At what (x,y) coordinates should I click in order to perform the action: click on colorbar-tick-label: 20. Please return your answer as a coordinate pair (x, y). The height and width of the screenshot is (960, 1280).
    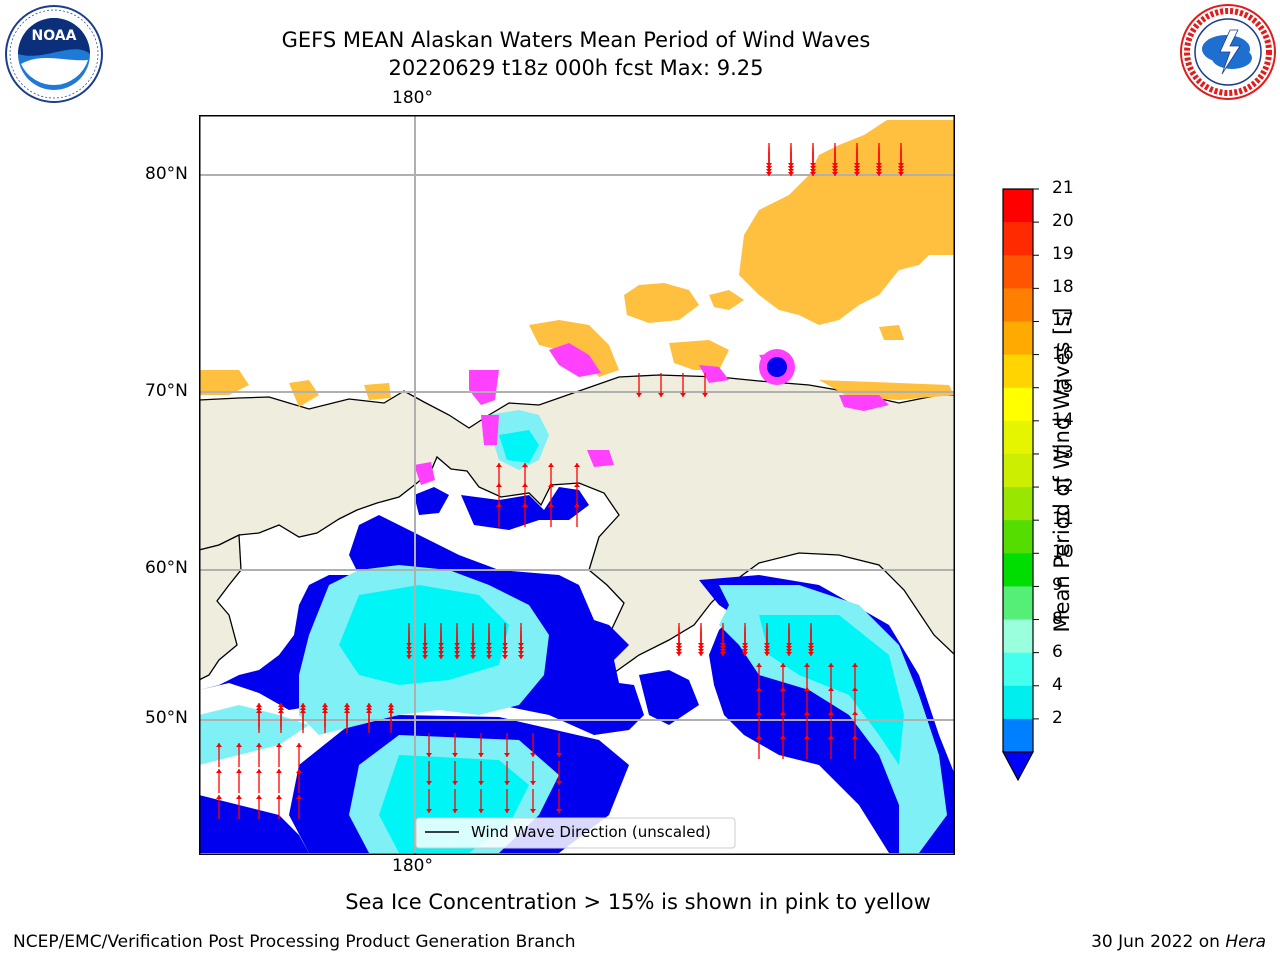
    Looking at the image, I should click on (1063, 221).